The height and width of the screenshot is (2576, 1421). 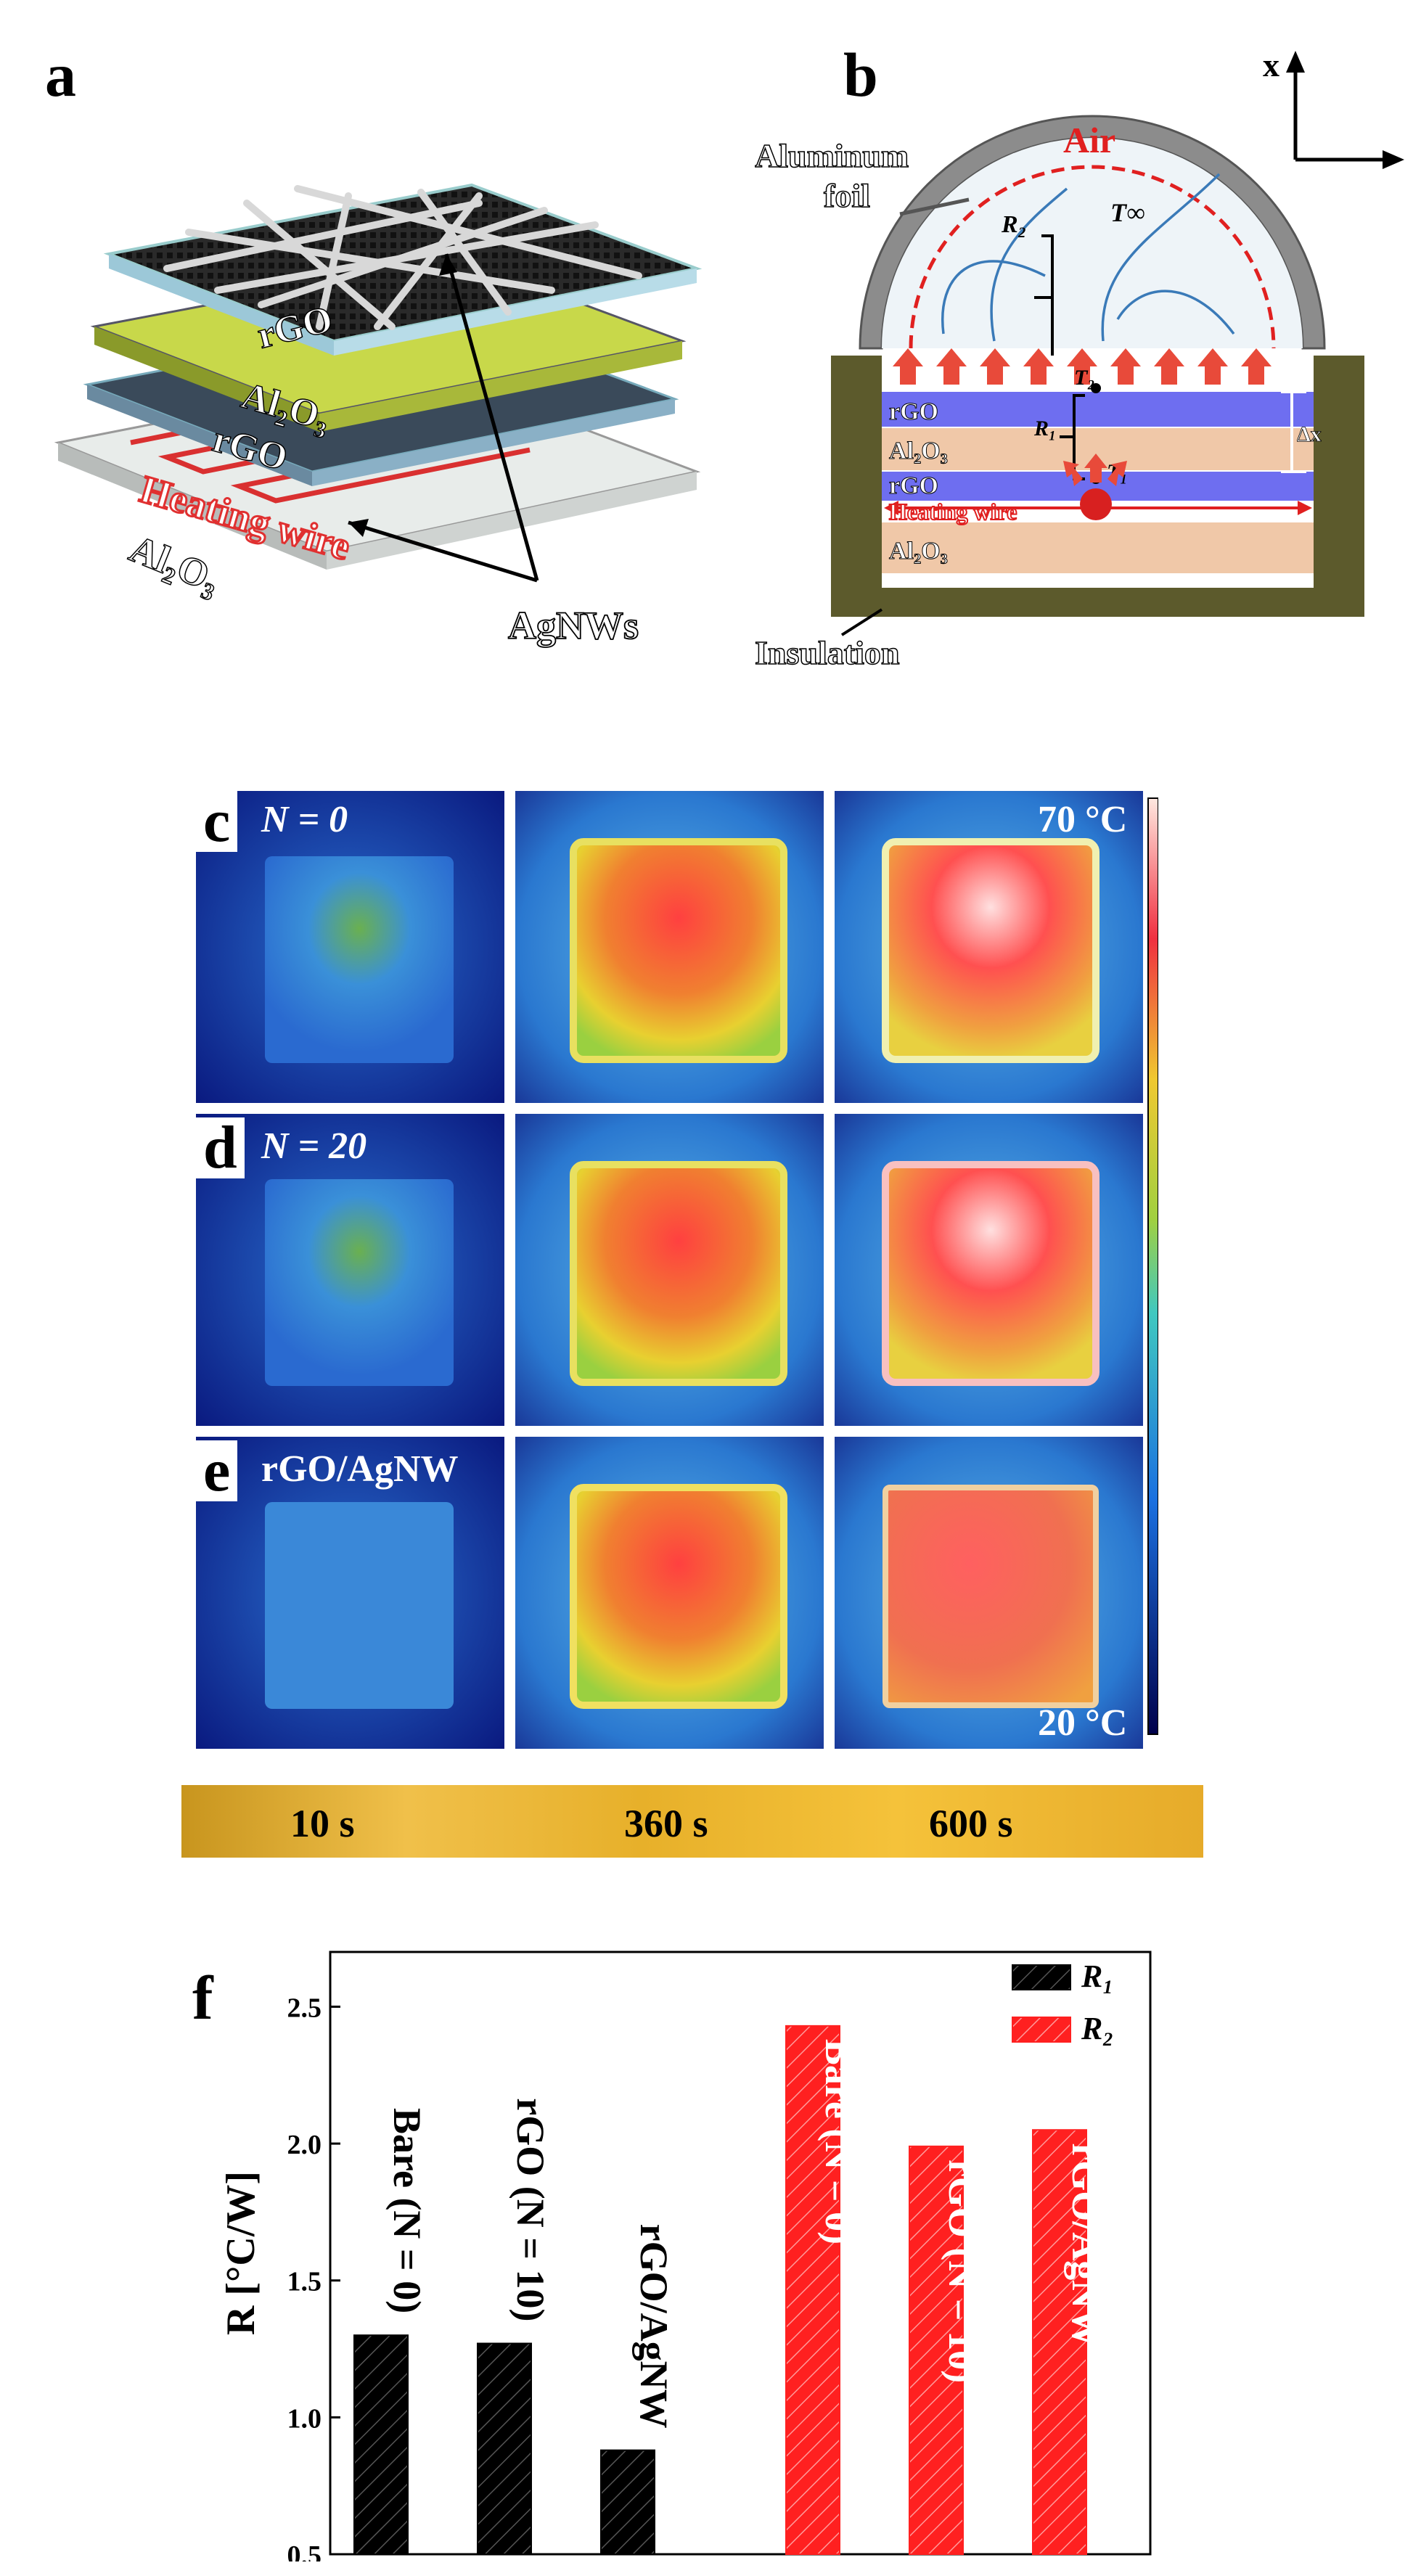 I want to click on label-b-rgo-2: rGO, so click(x=914, y=485).